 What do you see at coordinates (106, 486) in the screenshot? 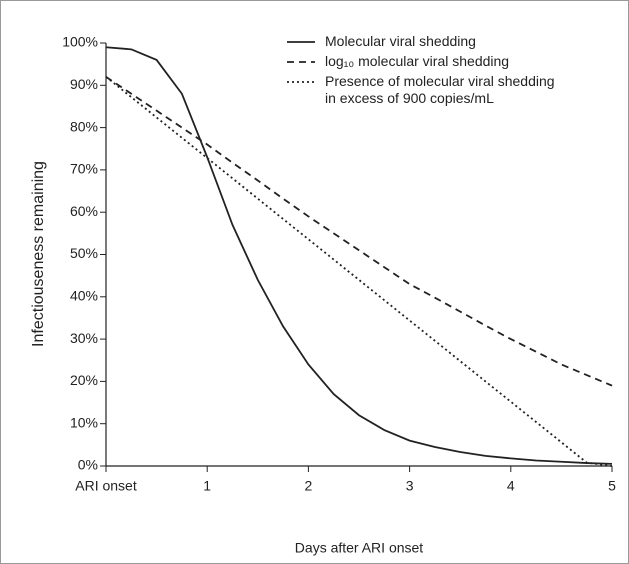
I see `x-tick-label: ARI onset` at bounding box center [106, 486].